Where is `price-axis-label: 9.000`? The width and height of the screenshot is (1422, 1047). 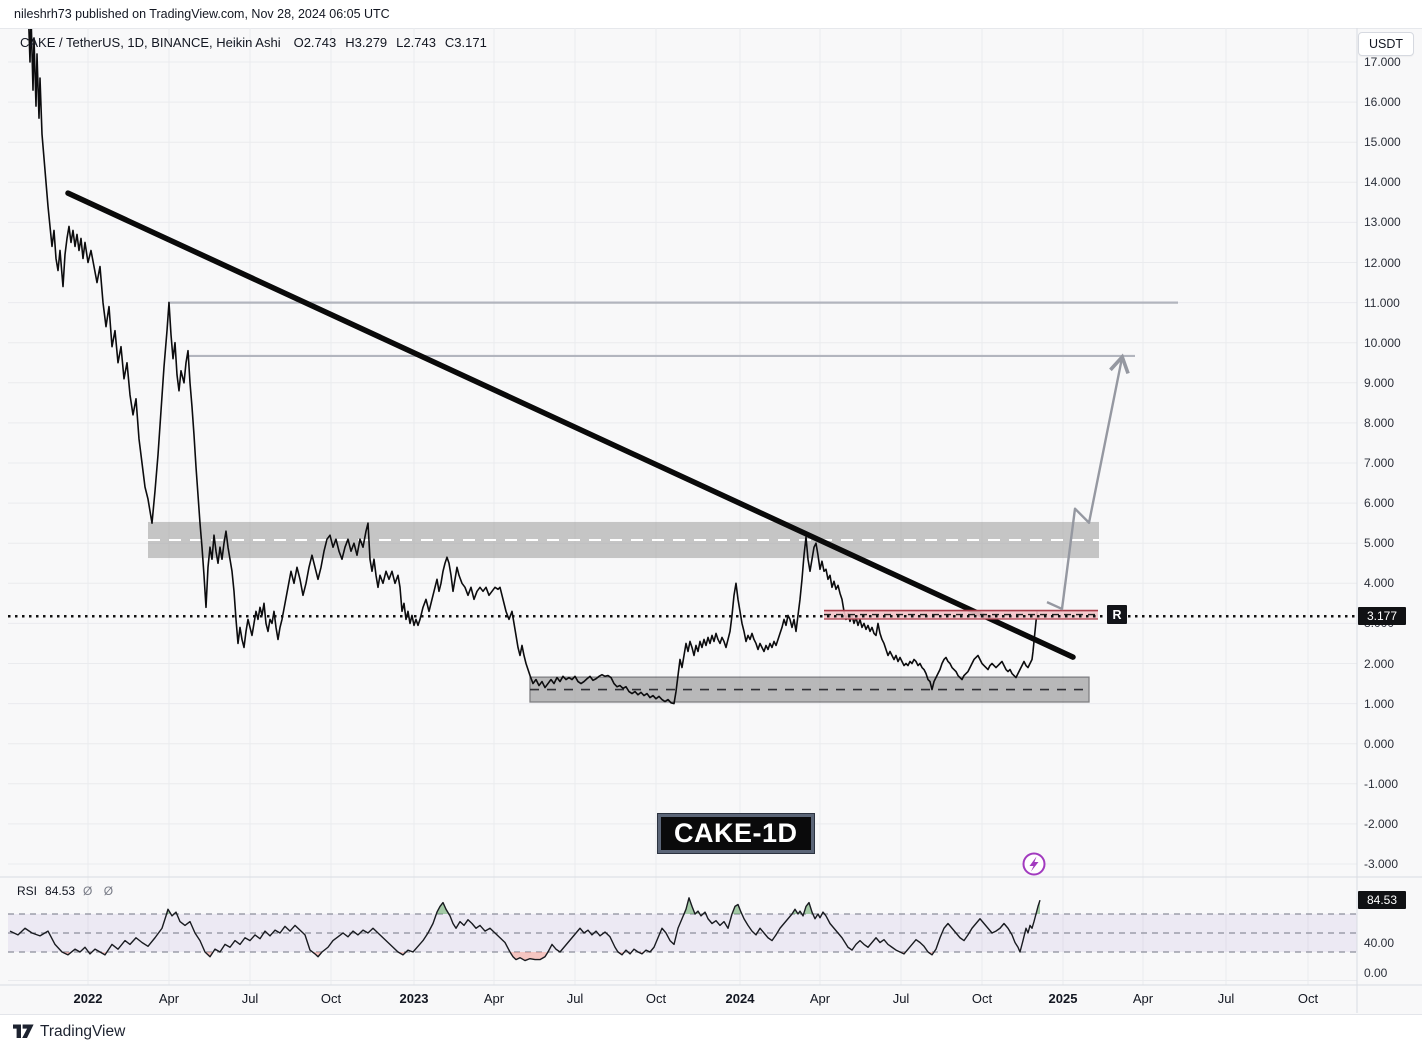 price-axis-label: 9.000 is located at coordinates (1379, 382).